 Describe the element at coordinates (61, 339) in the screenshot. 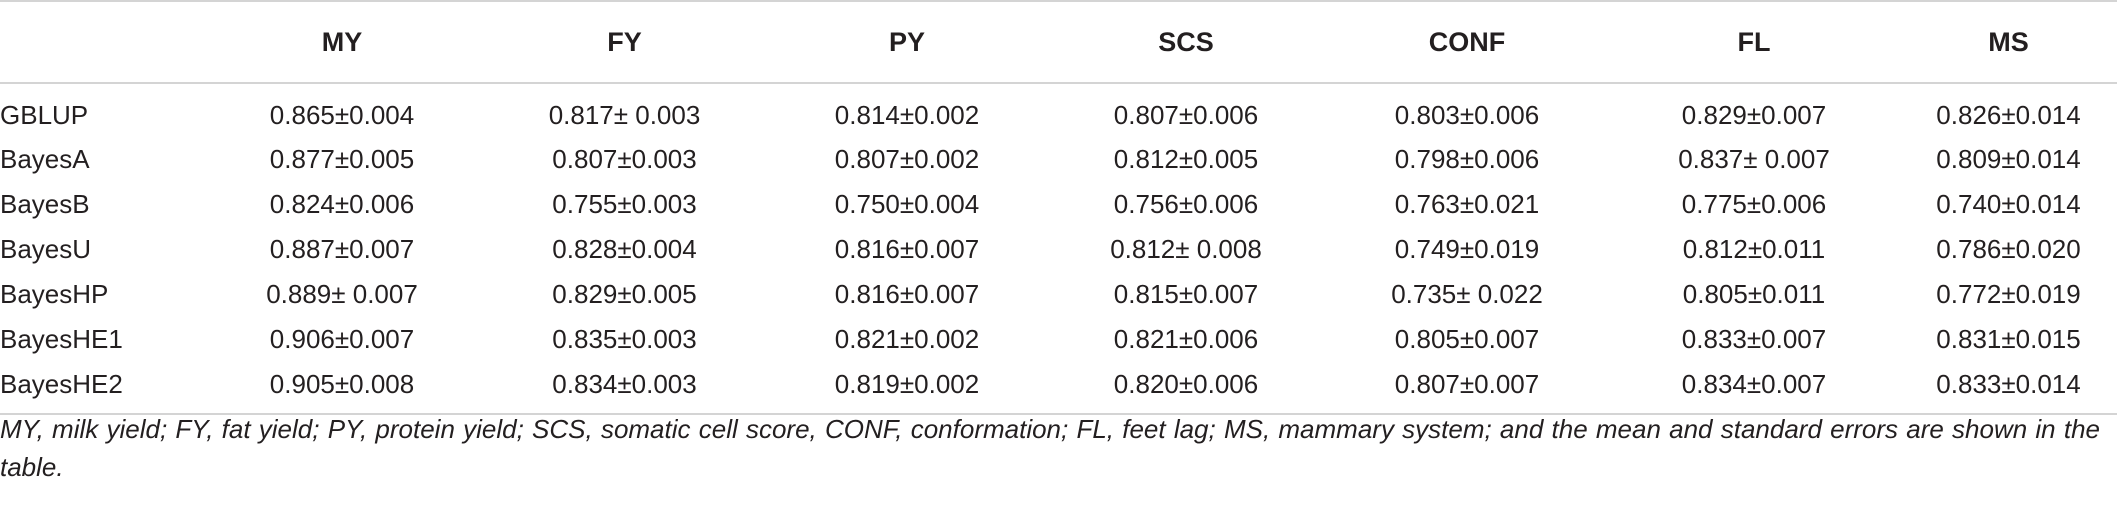

I see `row-model-name: BayesHE1` at that location.